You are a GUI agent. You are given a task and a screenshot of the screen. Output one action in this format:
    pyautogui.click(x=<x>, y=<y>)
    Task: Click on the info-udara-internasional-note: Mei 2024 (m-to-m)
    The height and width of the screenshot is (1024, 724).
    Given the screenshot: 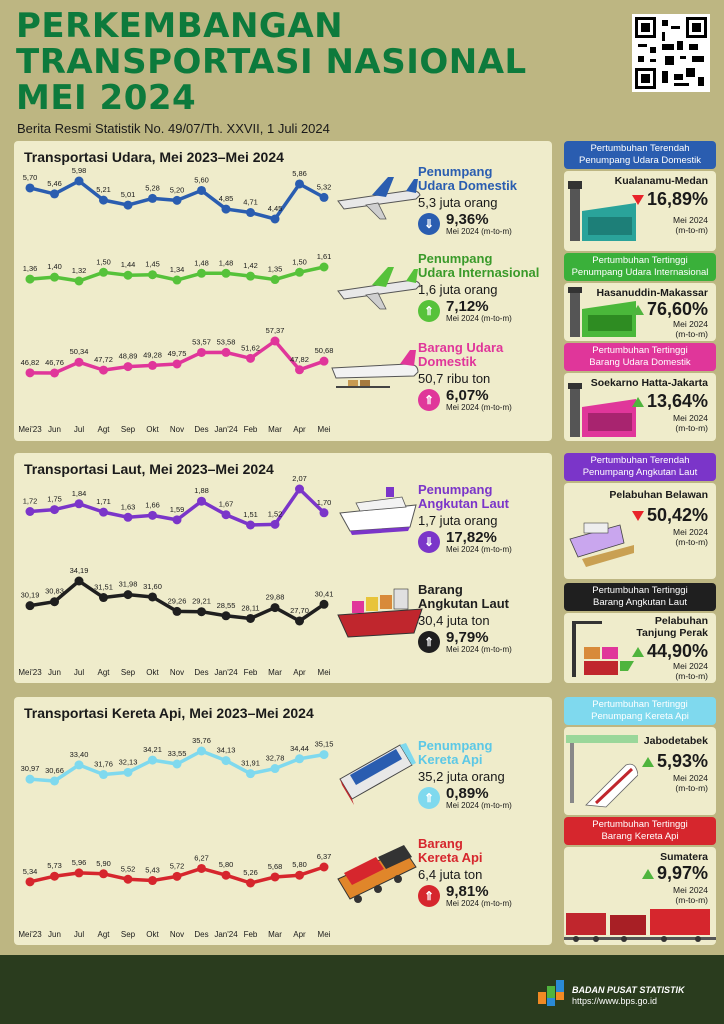 What is the action you would take?
    pyautogui.click(x=479, y=318)
    